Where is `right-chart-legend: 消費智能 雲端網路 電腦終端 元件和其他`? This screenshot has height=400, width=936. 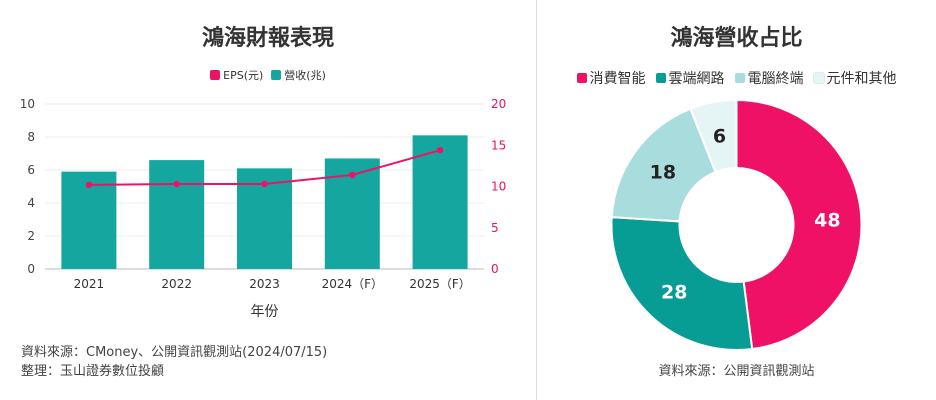 right-chart-legend: 消費智能 雲端網路 電腦終端 元件和其他 is located at coordinates (736, 78).